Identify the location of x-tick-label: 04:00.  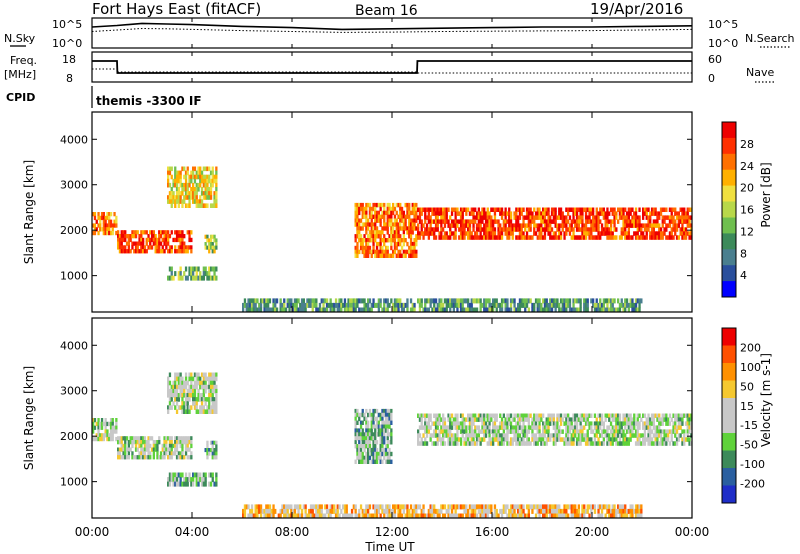
(192, 532).